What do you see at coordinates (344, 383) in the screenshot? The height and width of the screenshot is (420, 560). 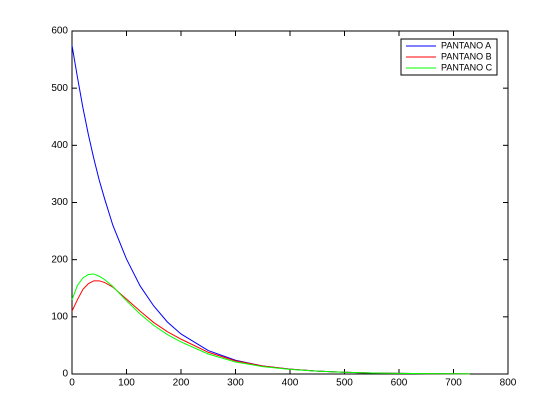 I see `x-tick-label: 500` at bounding box center [344, 383].